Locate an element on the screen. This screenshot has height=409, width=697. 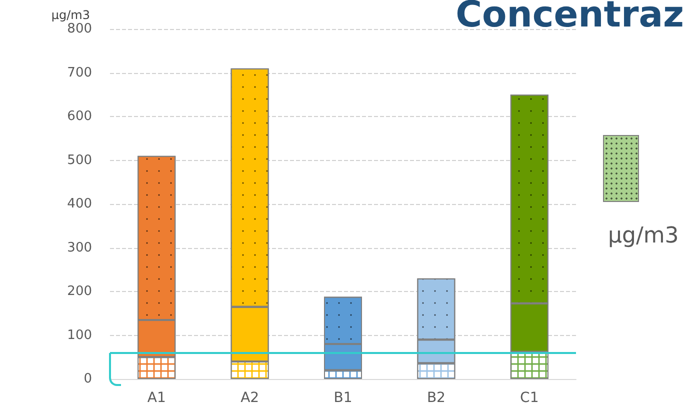
y-axis-title: µg/m3 is located at coordinates (70, 15).